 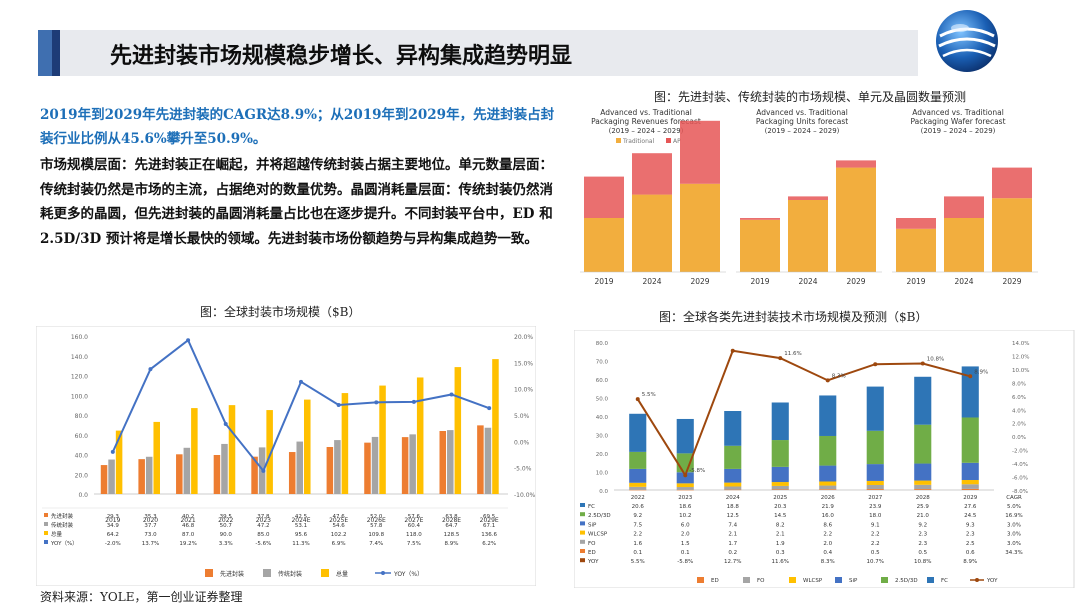 I want to click on caption-top-right: 图：先进封装、传统封装的市场规模、单元及晶圆数量预测, so click(x=810, y=97).